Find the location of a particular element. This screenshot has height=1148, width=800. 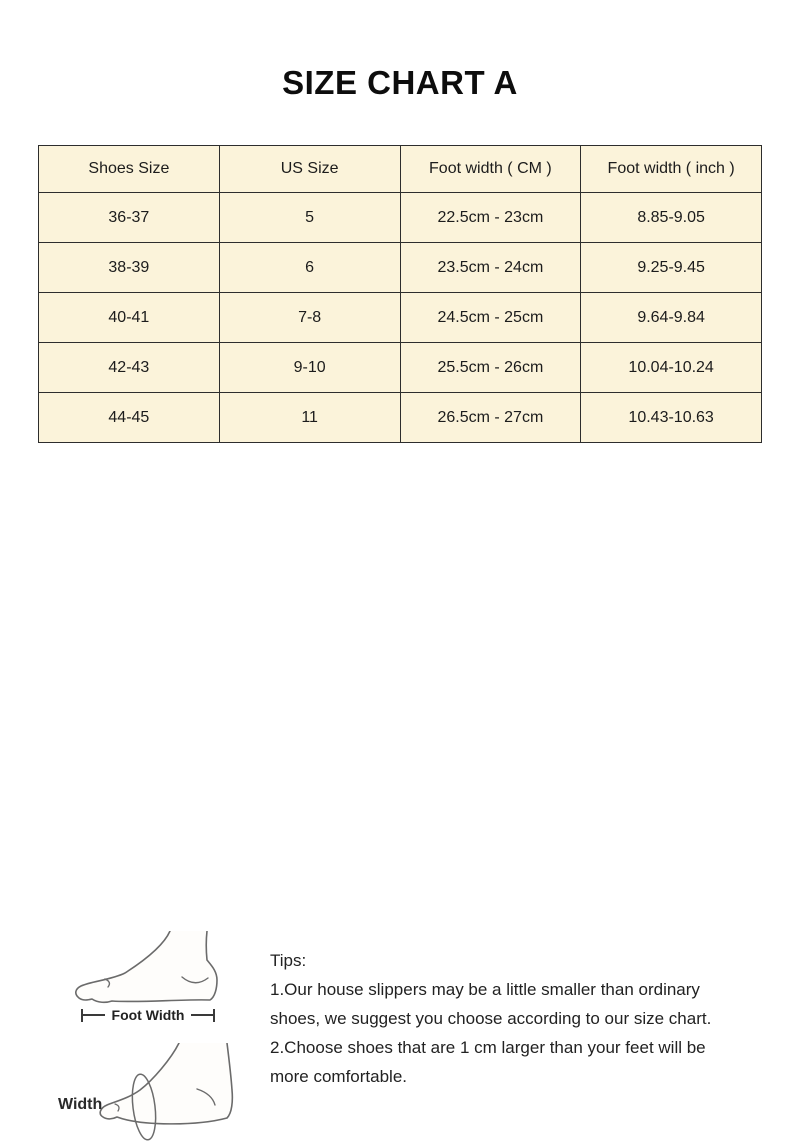

cell-foot-width-inch: 9.25-9.45 is located at coordinates (671, 267).